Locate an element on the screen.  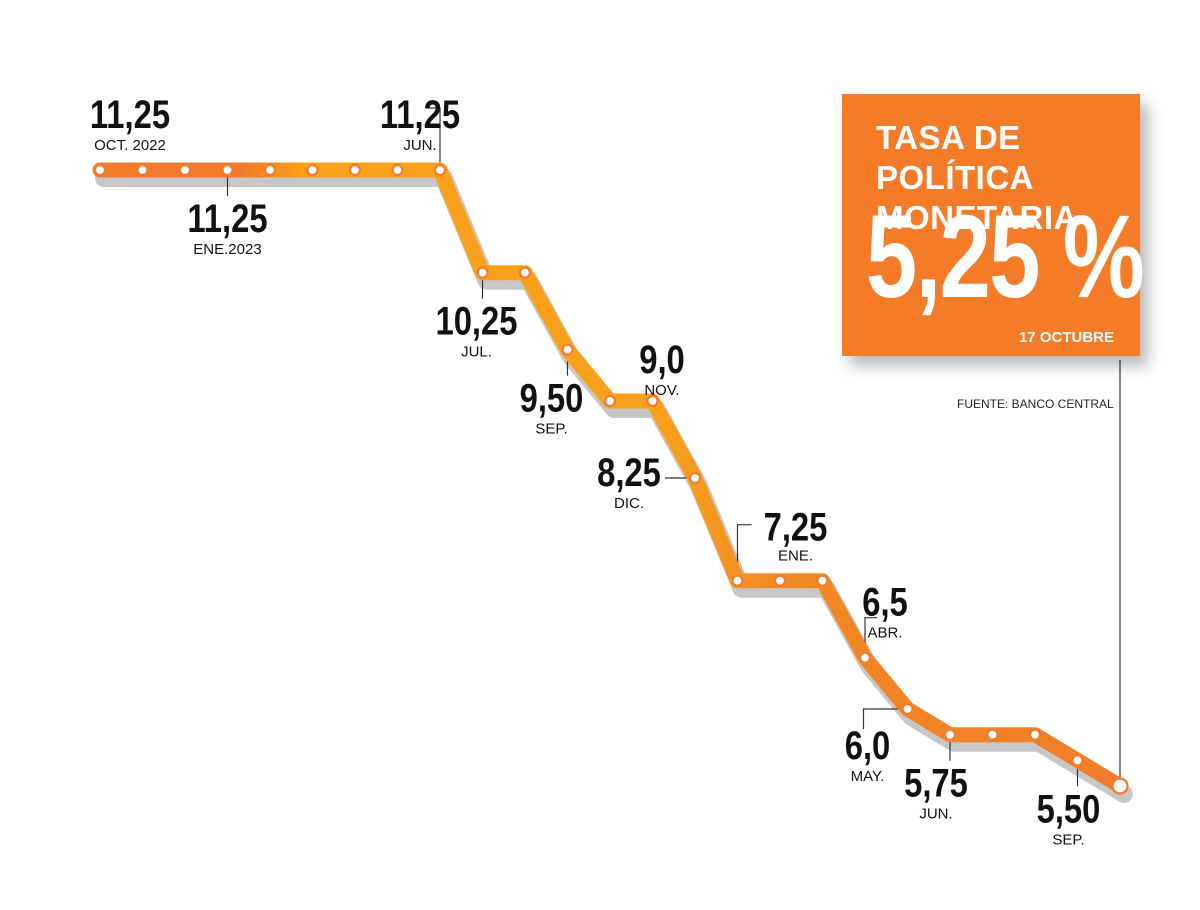
data-label-value-8: 11,25 is located at coordinates (420, 114).